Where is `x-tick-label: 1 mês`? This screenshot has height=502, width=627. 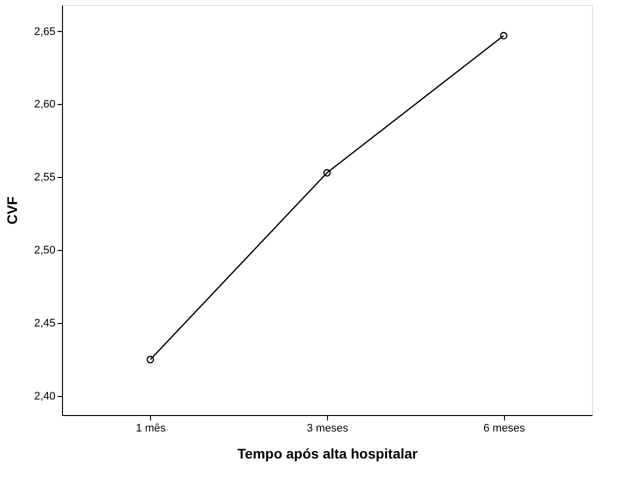
x-tick-label: 1 mês is located at coordinates (151, 428).